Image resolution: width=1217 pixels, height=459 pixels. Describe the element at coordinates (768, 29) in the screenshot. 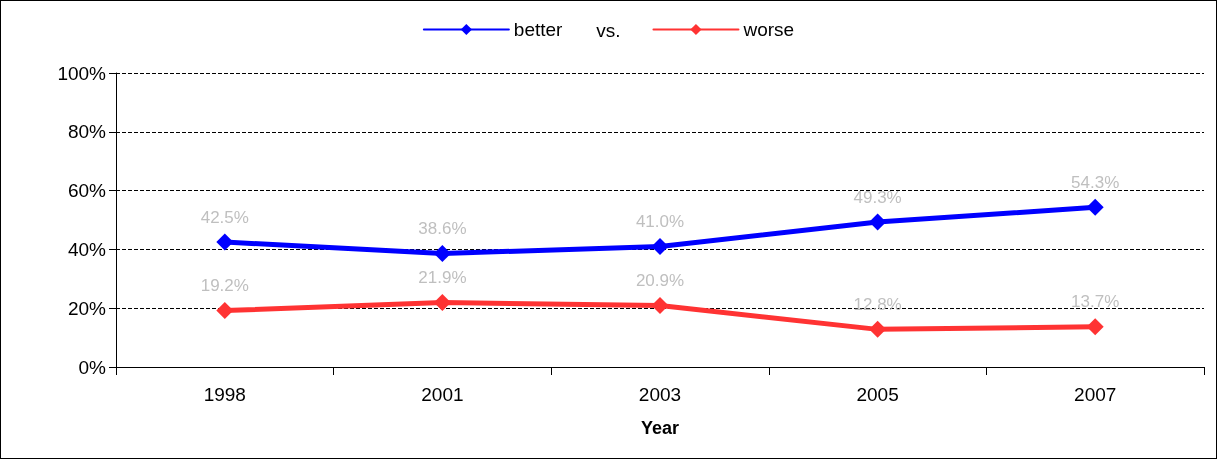

I see `legend-label: worse` at that location.